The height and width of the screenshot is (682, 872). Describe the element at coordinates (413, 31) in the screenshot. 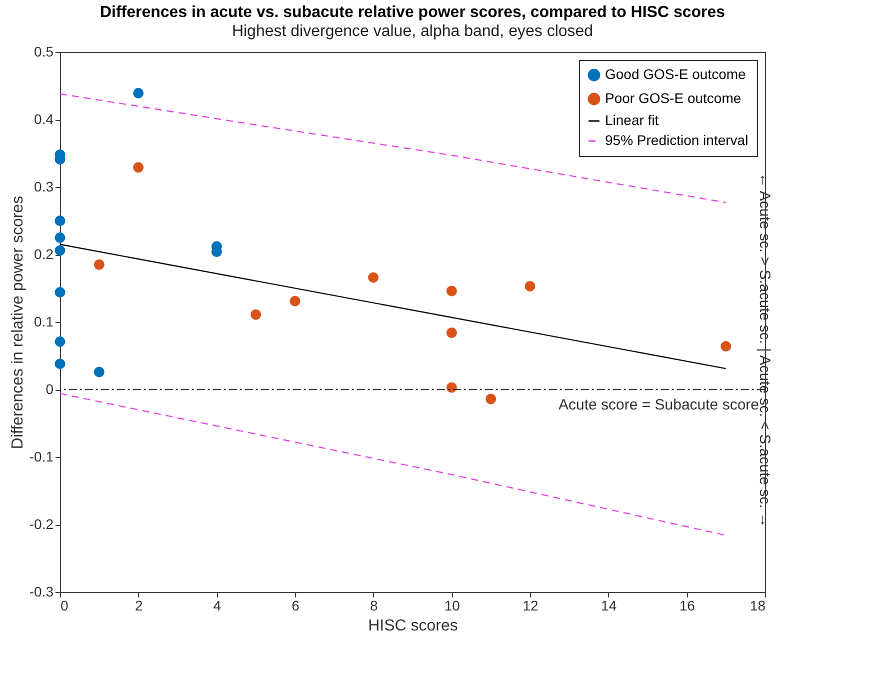

I see `chart-subtitle: Highest divergence value, alpha band, eyes closed` at that location.